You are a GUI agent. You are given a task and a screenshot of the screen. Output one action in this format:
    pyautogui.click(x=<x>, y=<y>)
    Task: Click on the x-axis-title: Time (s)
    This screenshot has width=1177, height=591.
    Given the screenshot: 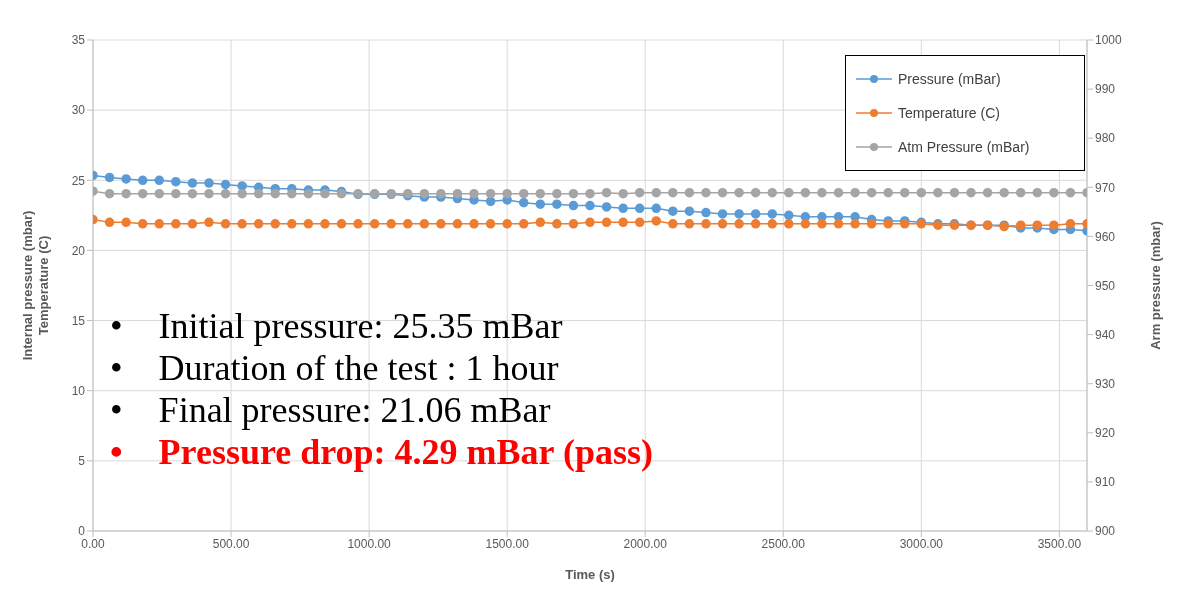 What is the action you would take?
    pyautogui.click(x=590, y=574)
    